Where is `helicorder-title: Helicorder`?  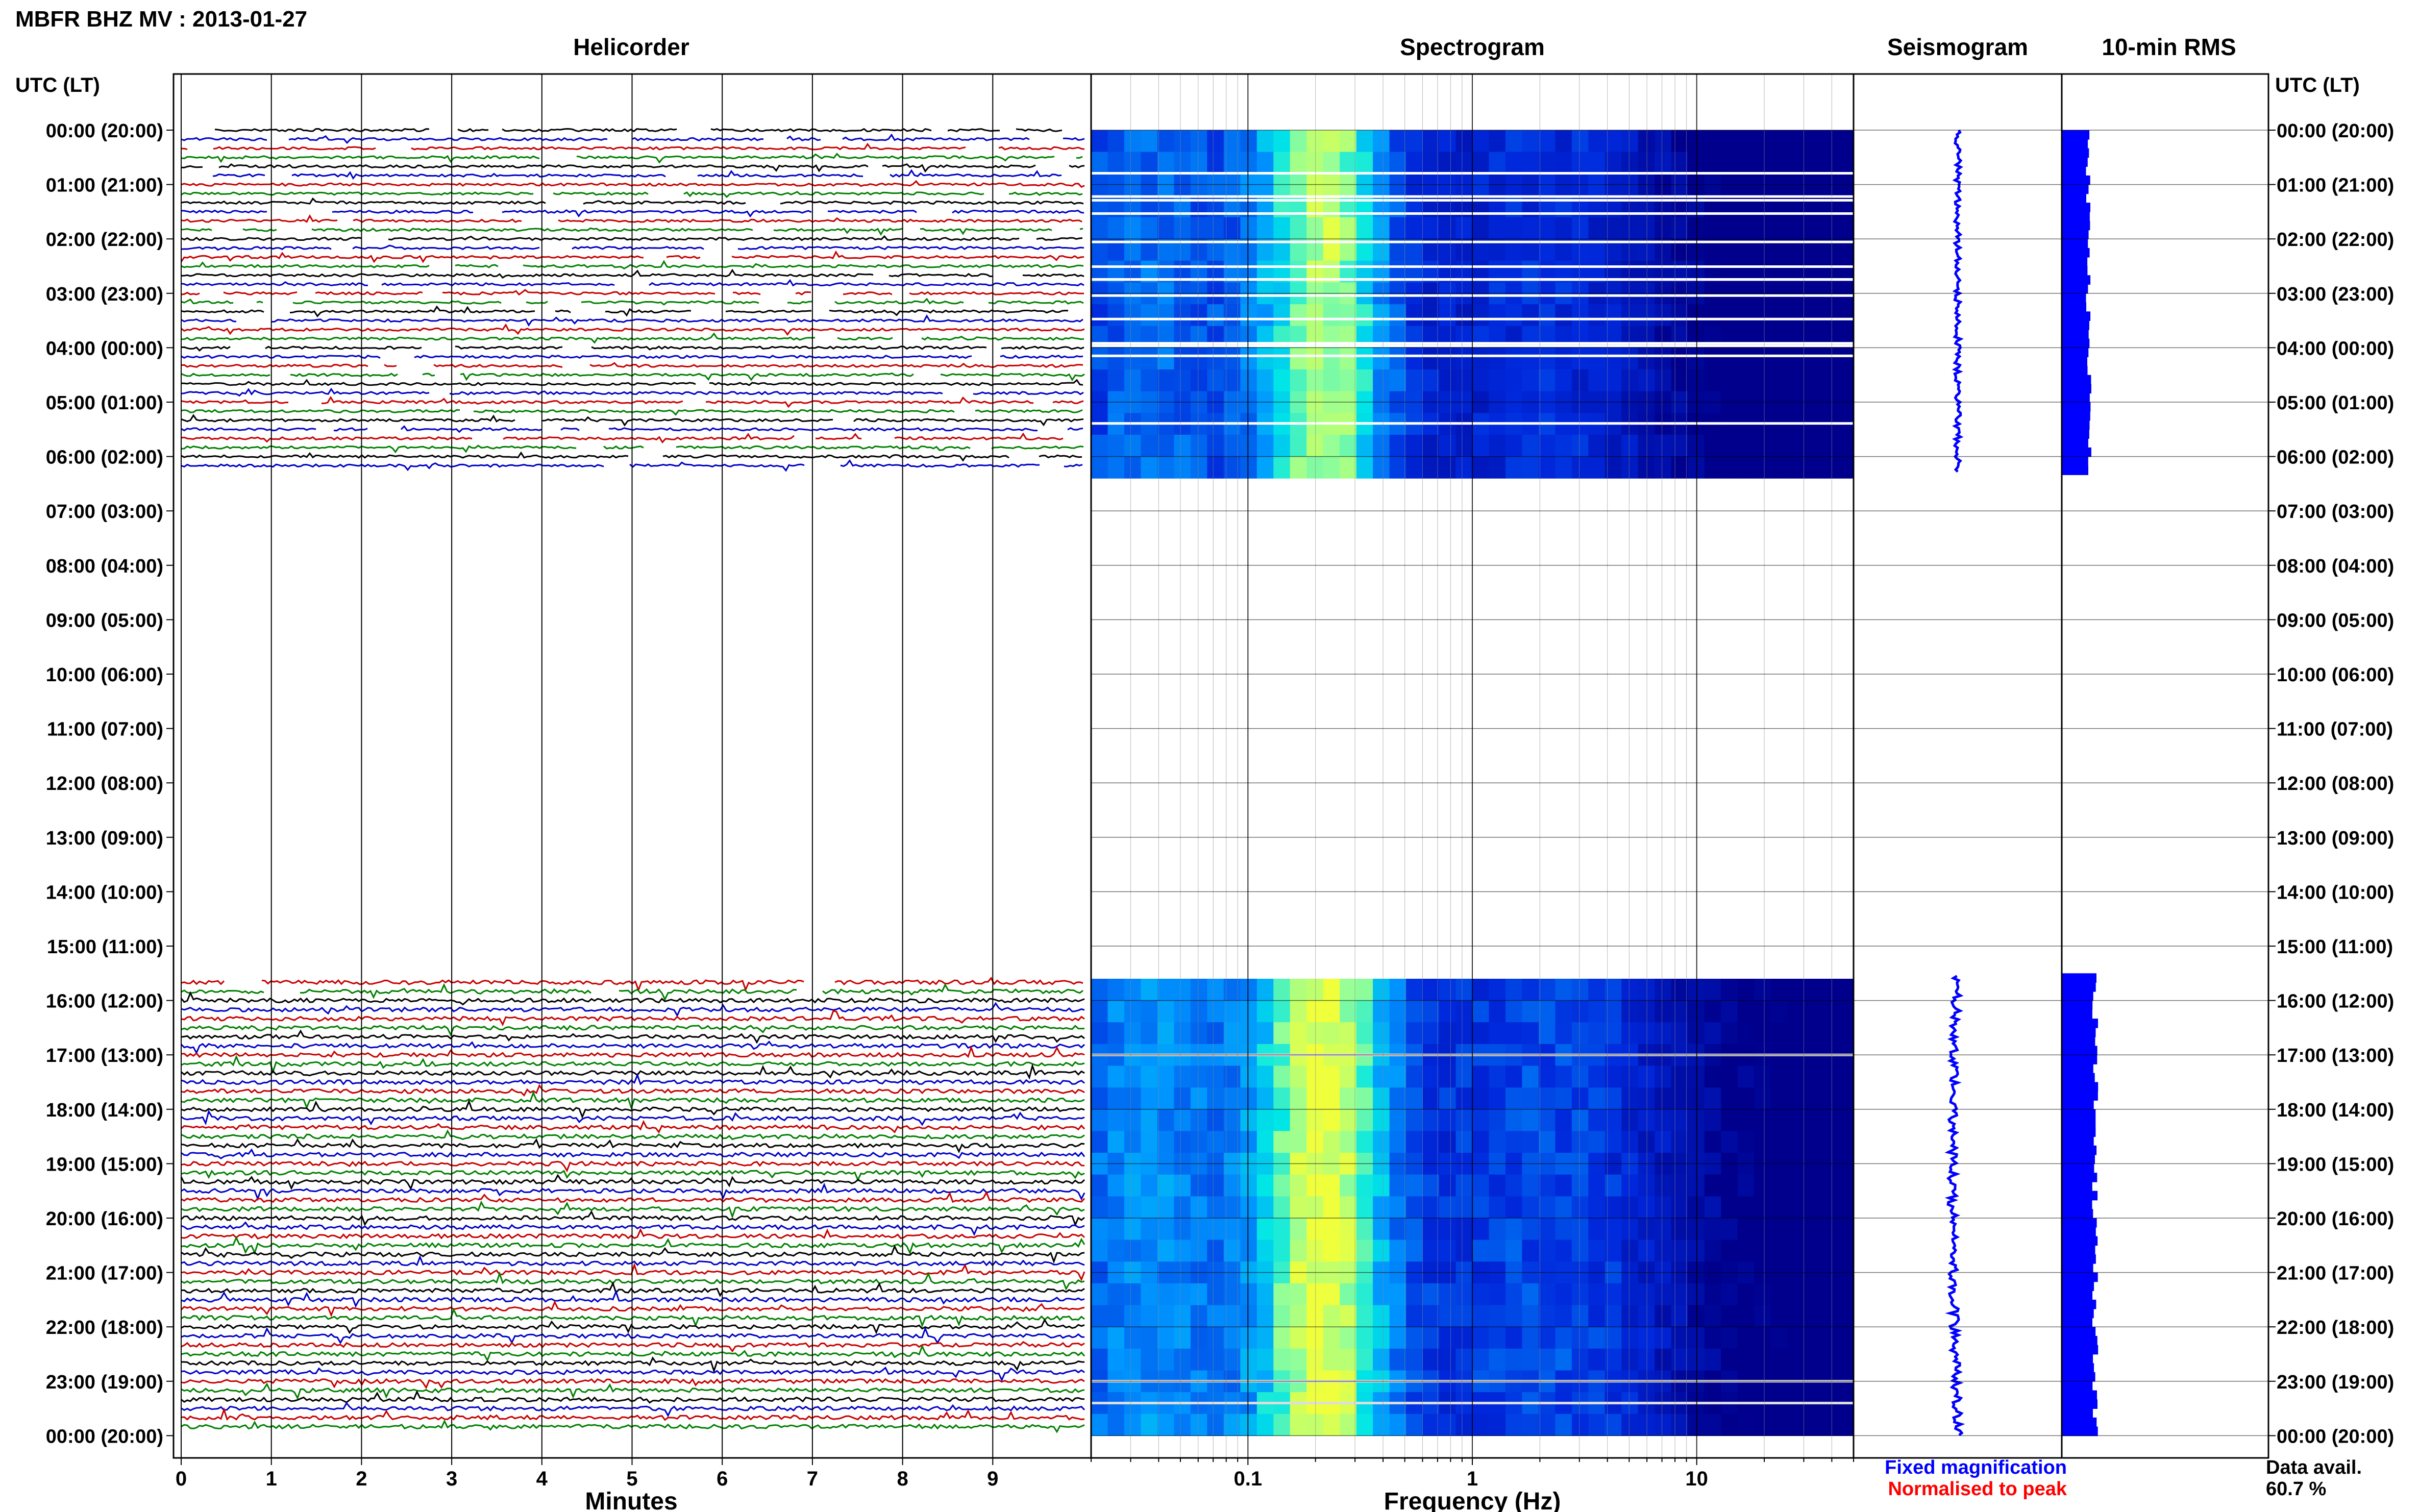 helicorder-title: Helicorder is located at coordinates (631, 47).